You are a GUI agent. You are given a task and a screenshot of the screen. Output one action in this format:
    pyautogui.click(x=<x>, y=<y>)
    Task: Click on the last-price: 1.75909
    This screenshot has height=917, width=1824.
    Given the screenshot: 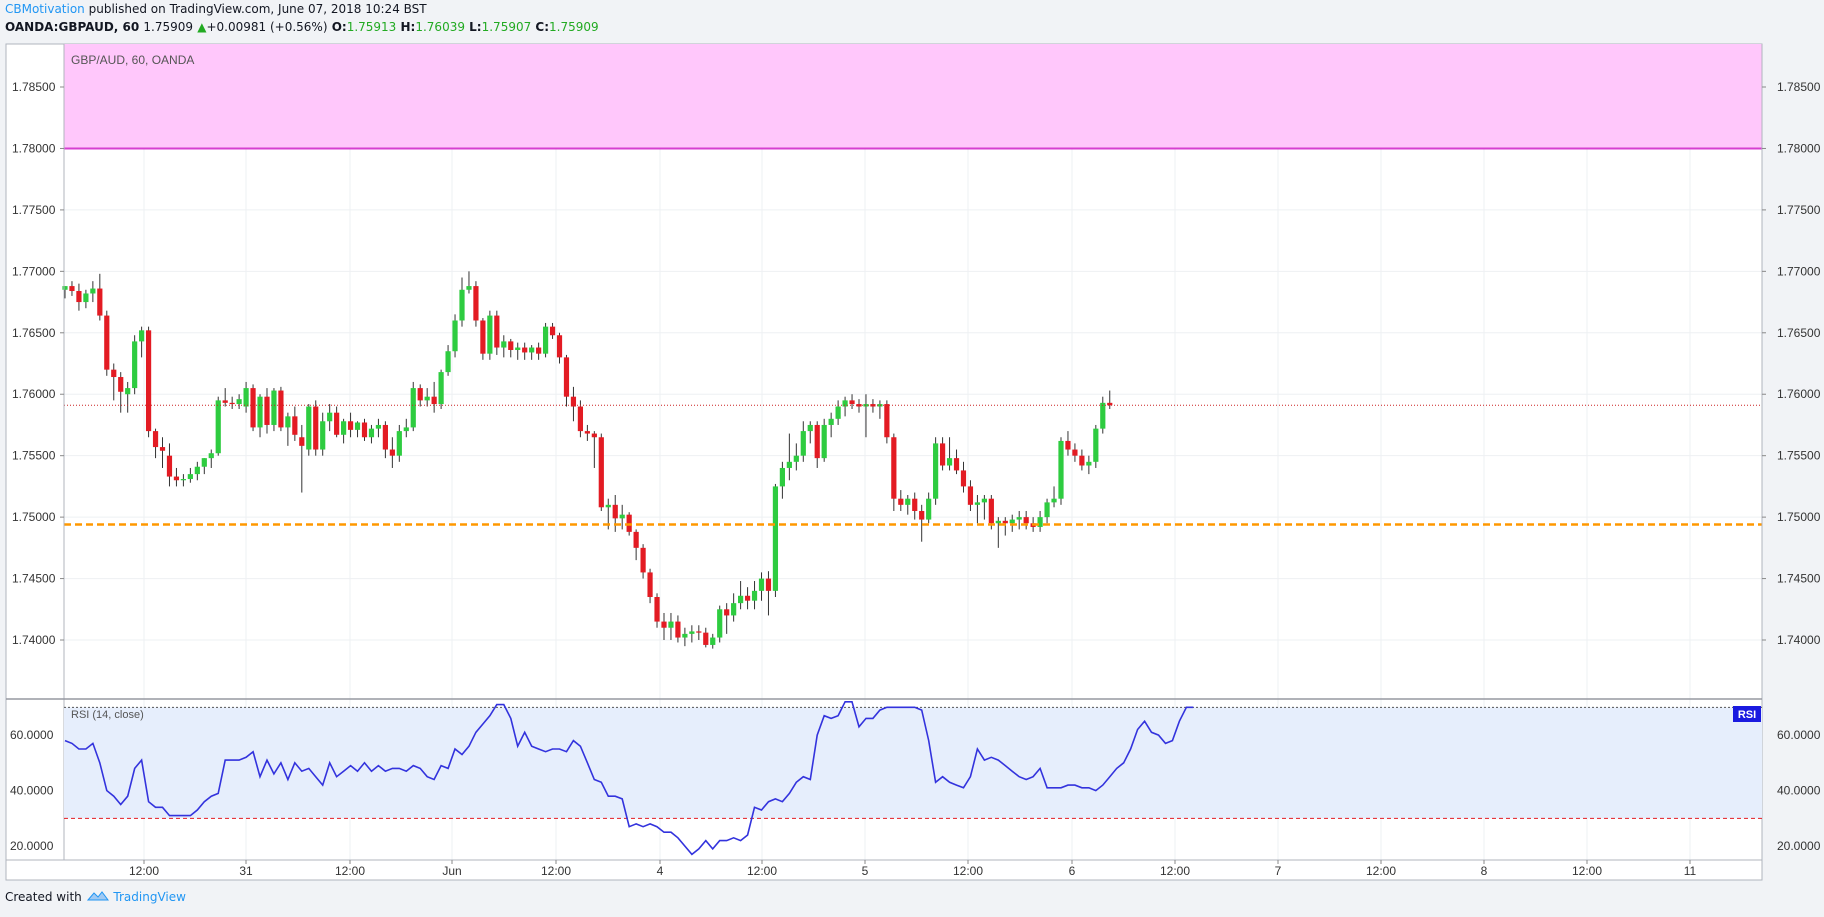 What is the action you would take?
    pyautogui.click(x=168, y=27)
    